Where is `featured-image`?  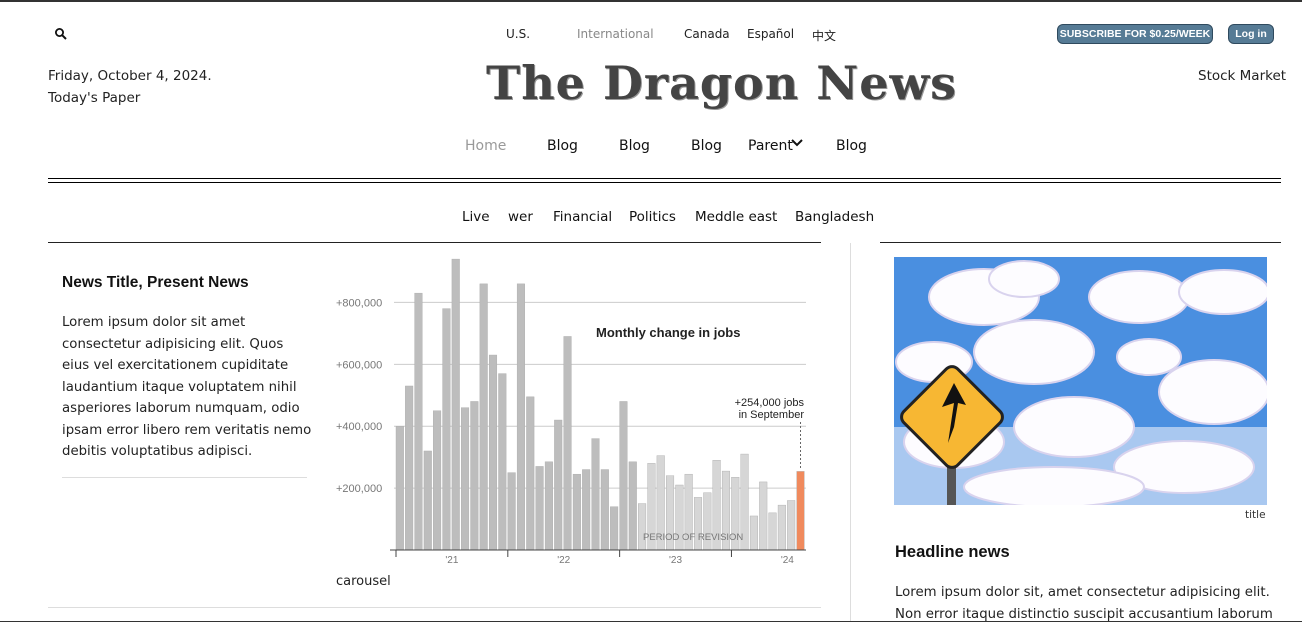
featured-image is located at coordinates (1080, 381).